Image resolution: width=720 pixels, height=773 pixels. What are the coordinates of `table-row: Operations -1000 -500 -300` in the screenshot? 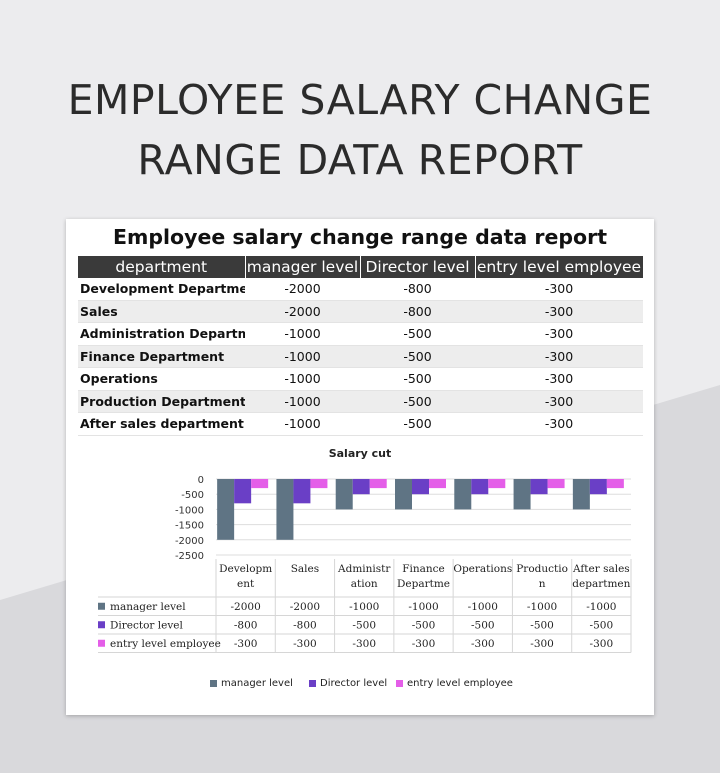 It's located at (360, 379).